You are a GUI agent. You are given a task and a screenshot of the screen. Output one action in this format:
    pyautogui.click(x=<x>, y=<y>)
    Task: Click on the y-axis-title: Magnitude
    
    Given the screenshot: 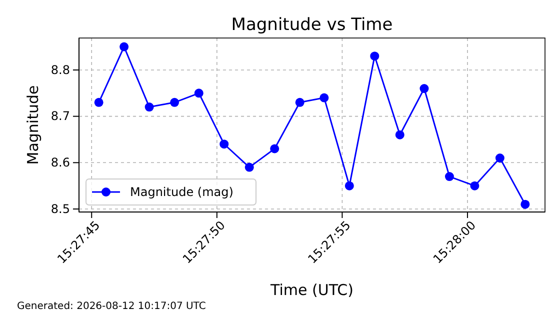 What is the action you would take?
    pyautogui.click(x=33, y=125)
    